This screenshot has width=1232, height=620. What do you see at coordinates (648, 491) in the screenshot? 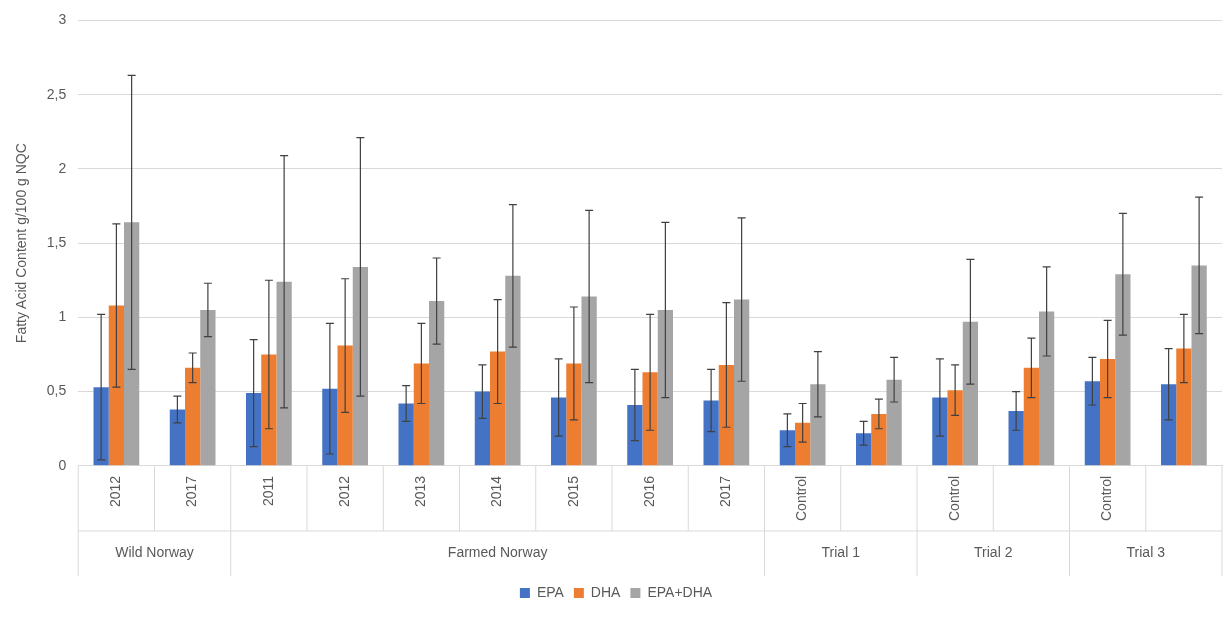
I see `x-tick-label: 2016` at bounding box center [648, 491].